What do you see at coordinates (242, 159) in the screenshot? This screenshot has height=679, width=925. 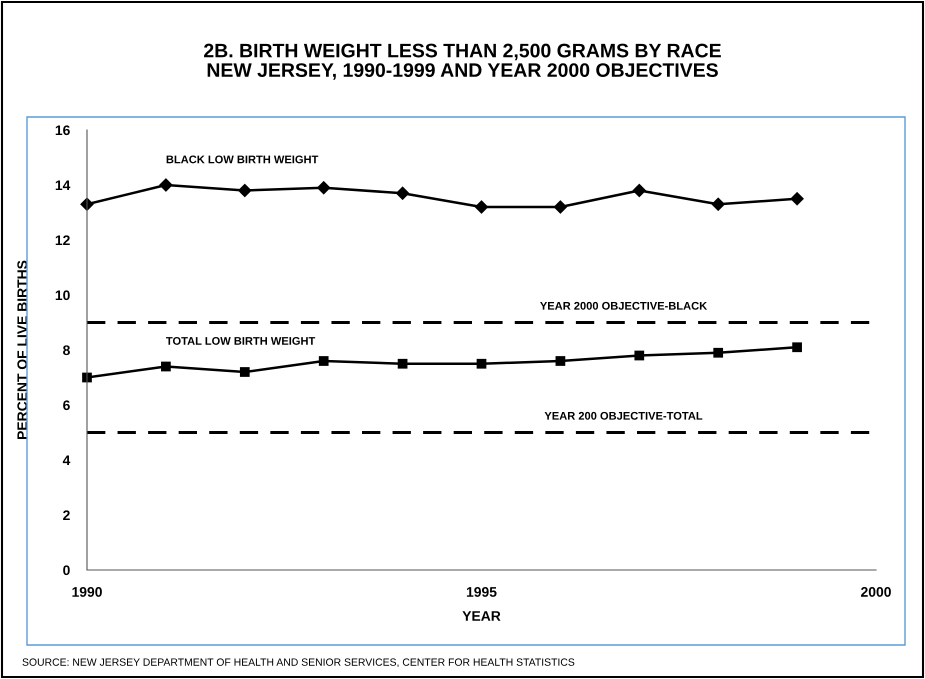 I see `series-label: BLACK LOW BIRTH WEIGHT` at bounding box center [242, 159].